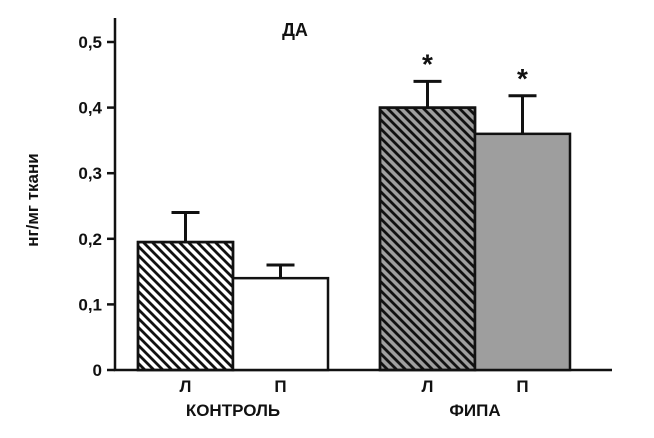  What do you see at coordinates (474, 410) in the screenshot?
I see `group-label: ФИПА` at bounding box center [474, 410].